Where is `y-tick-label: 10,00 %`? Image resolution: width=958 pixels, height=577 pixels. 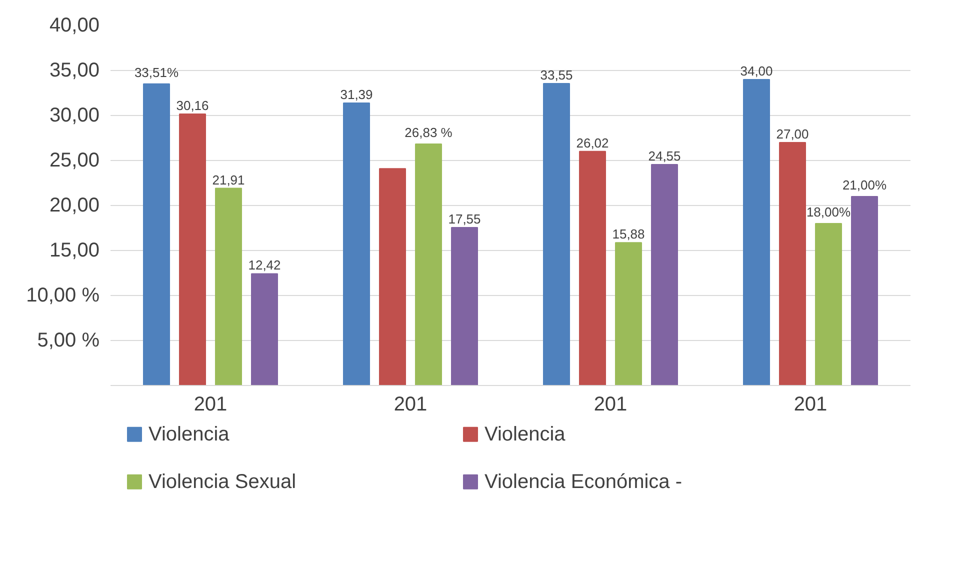
y-tick-label: 10,00 % is located at coordinates (63, 295).